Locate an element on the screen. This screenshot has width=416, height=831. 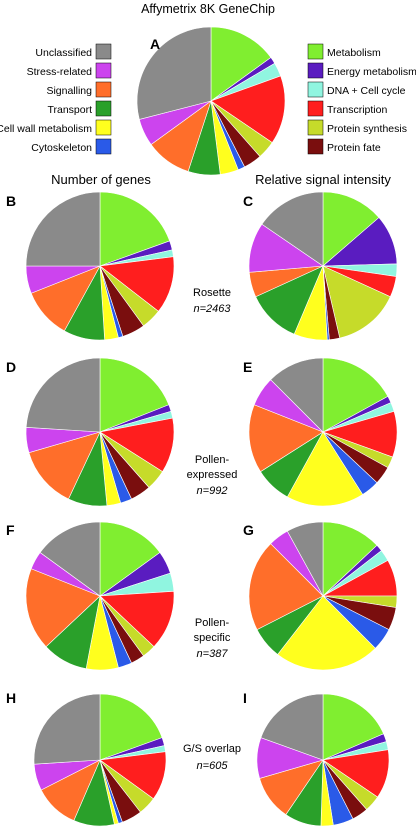
row-label-name-line2: expressed is located at coordinates (212, 475).